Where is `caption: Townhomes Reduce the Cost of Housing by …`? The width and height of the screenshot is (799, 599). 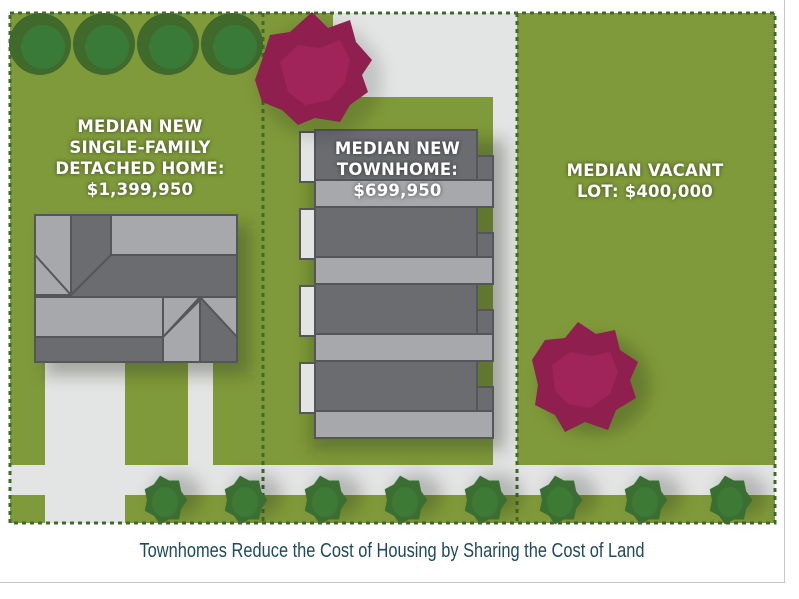
caption: Townhomes Reduce the Cost of Housing by … is located at coordinates (392, 551).